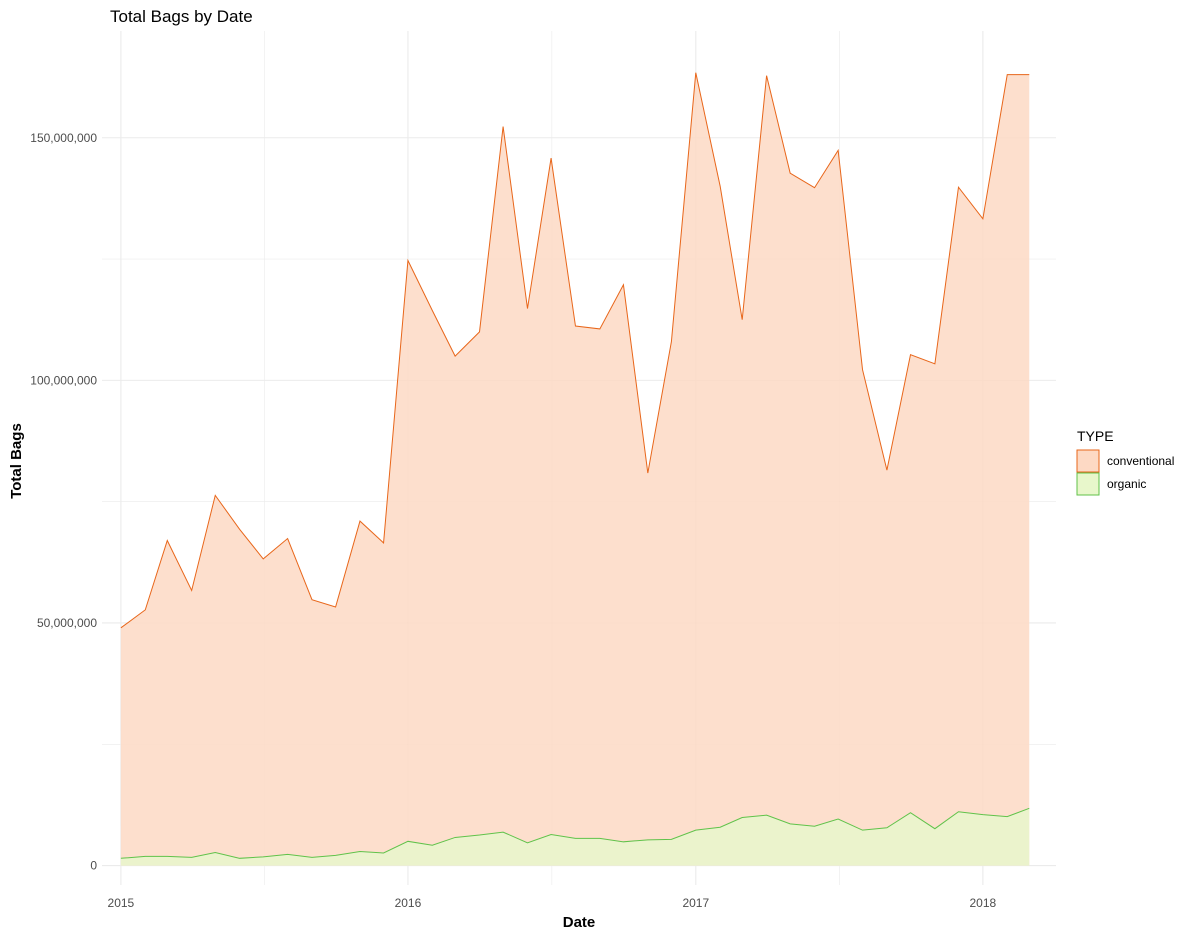 The height and width of the screenshot is (937, 1191). I want to click on y-axis-tick-labels: 0 50,000,000 100,000,000 150,000,000, so click(63, 502).